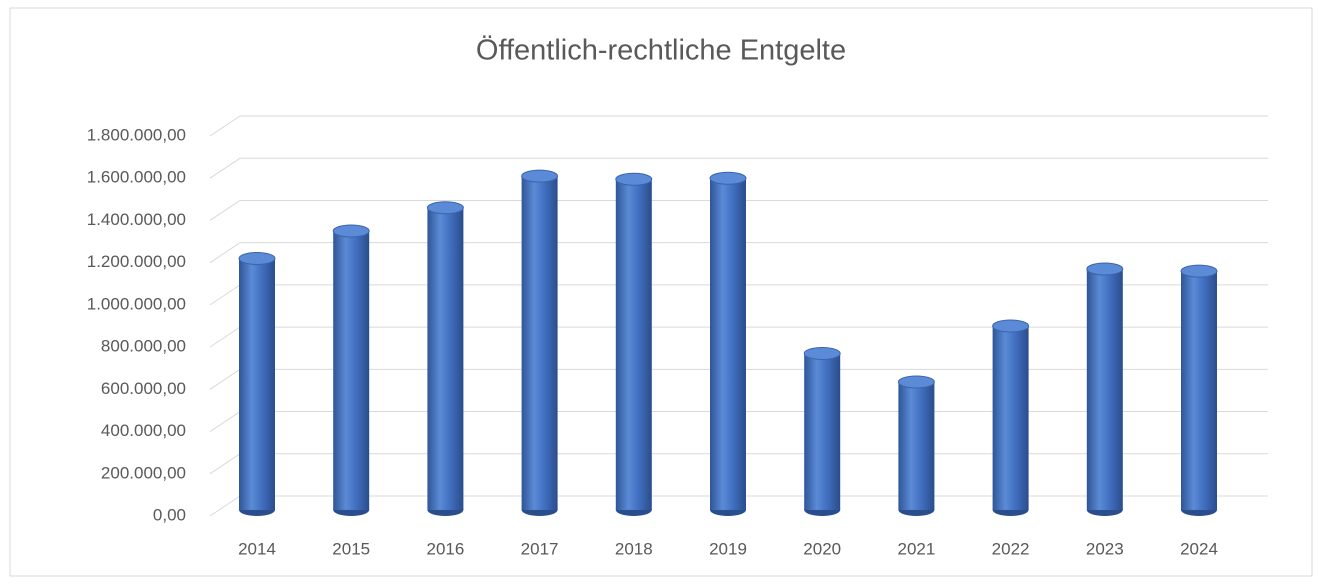  Describe the element at coordinates (136, 219) in the screenshot. I see `y-tick-label: 1.400.000,00` at that location.